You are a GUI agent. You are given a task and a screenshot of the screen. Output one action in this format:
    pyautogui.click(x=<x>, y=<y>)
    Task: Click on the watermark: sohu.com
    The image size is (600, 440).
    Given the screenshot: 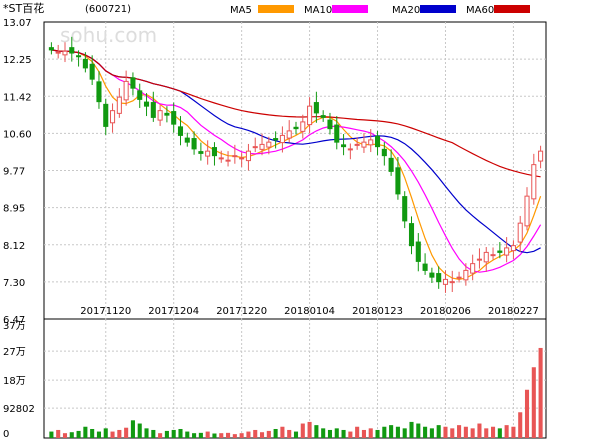 What is the action you would take?
    pyautogui.click(x=108, y=35)
    